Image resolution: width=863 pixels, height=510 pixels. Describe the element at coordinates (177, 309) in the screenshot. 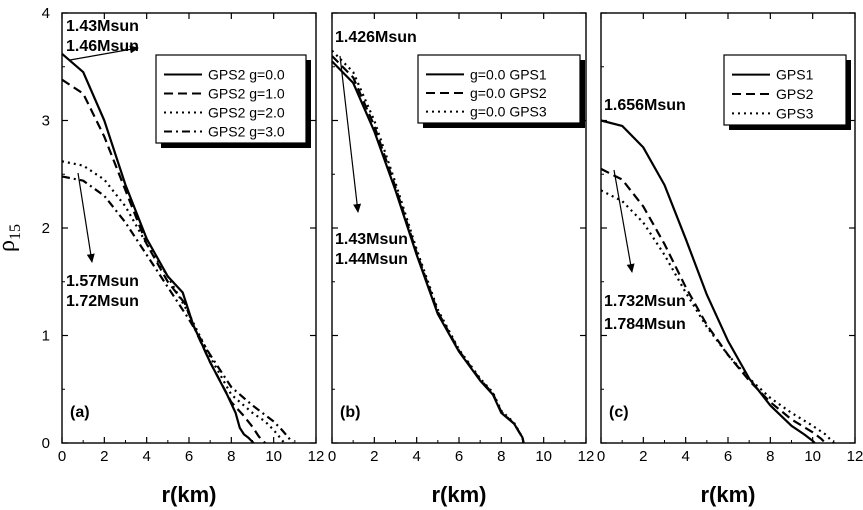

I see `series-line-dashdot` at that location.